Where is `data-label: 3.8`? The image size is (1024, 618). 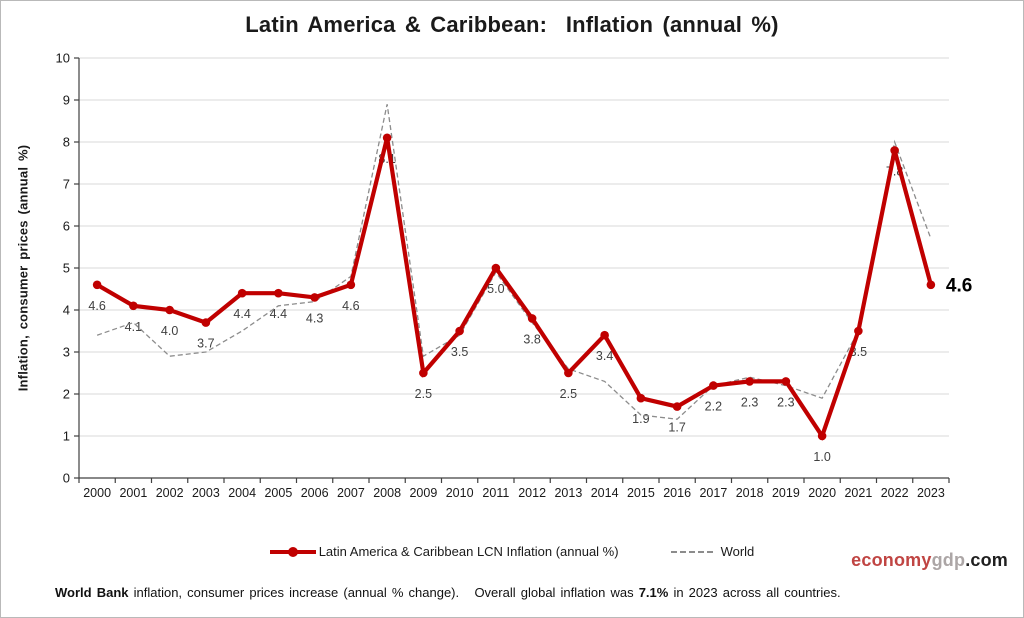
data-label: 3.8 is located at coordinates (531, 339).